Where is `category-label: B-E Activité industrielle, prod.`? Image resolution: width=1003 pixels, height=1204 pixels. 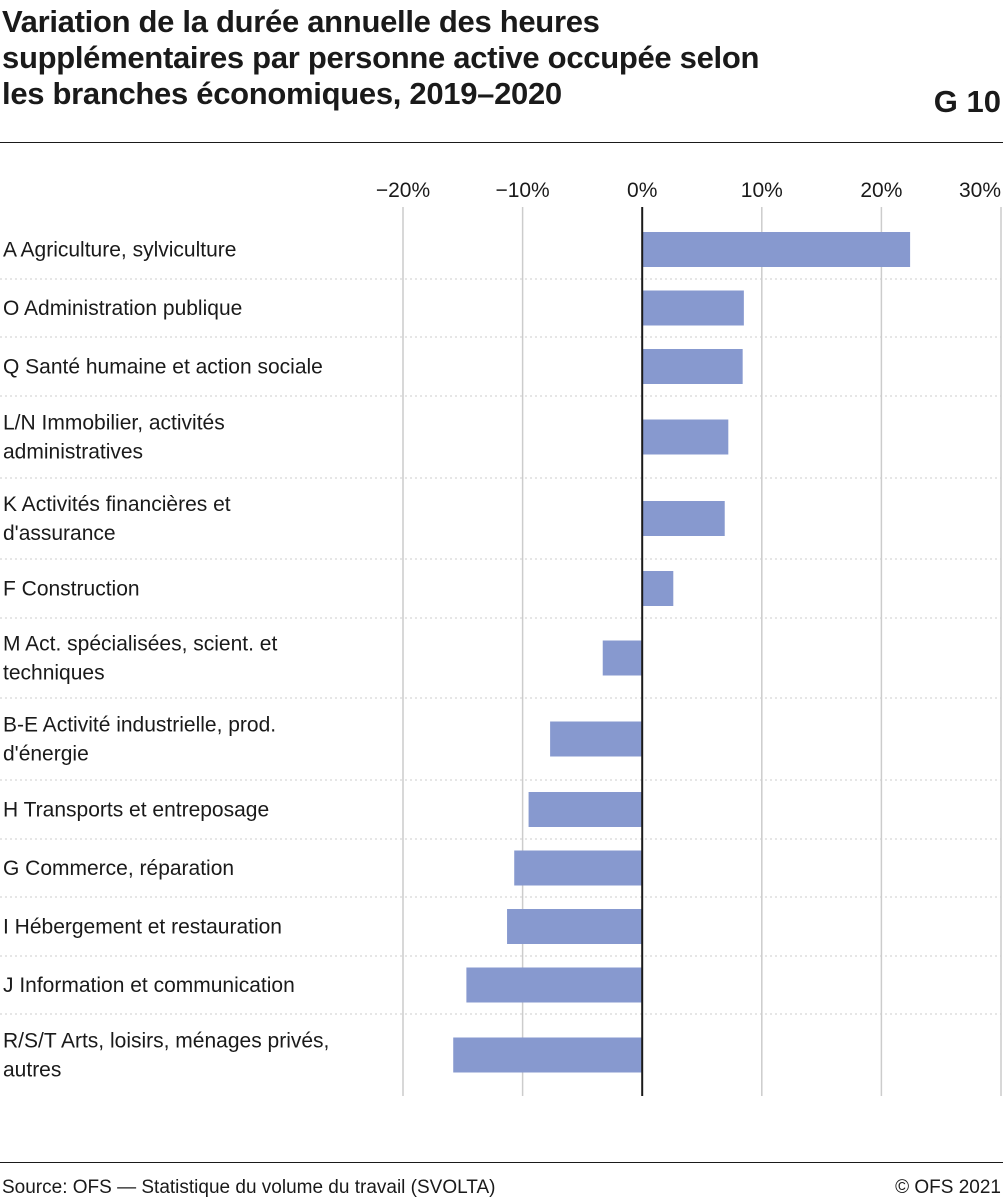
category-label: B-E Activité industrielle, prod. is located at coordinates (139, 725).